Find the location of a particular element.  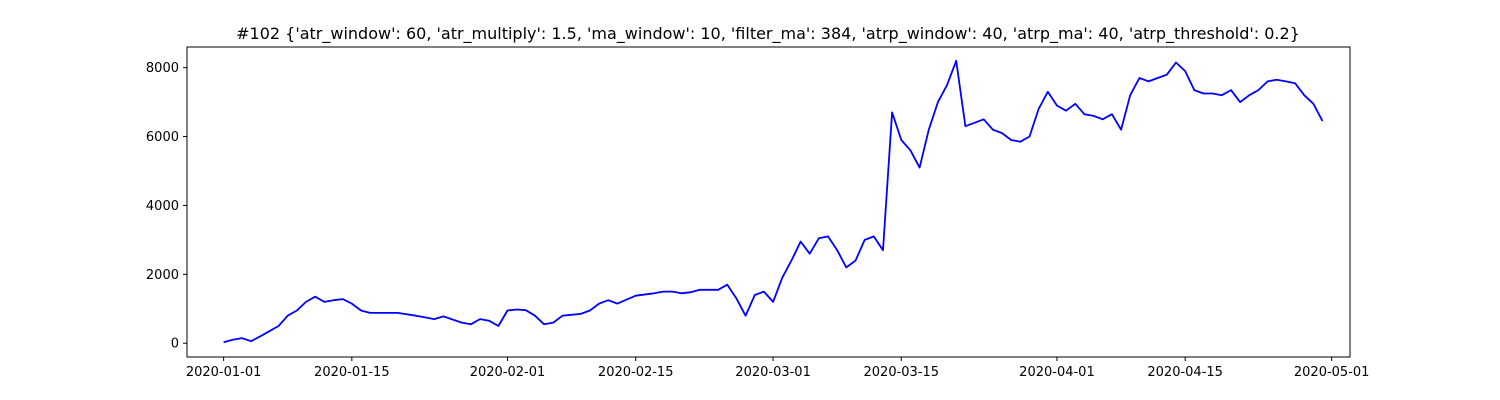

x-tick-label: 2020-02-01 is located at coordinates (508, 372).